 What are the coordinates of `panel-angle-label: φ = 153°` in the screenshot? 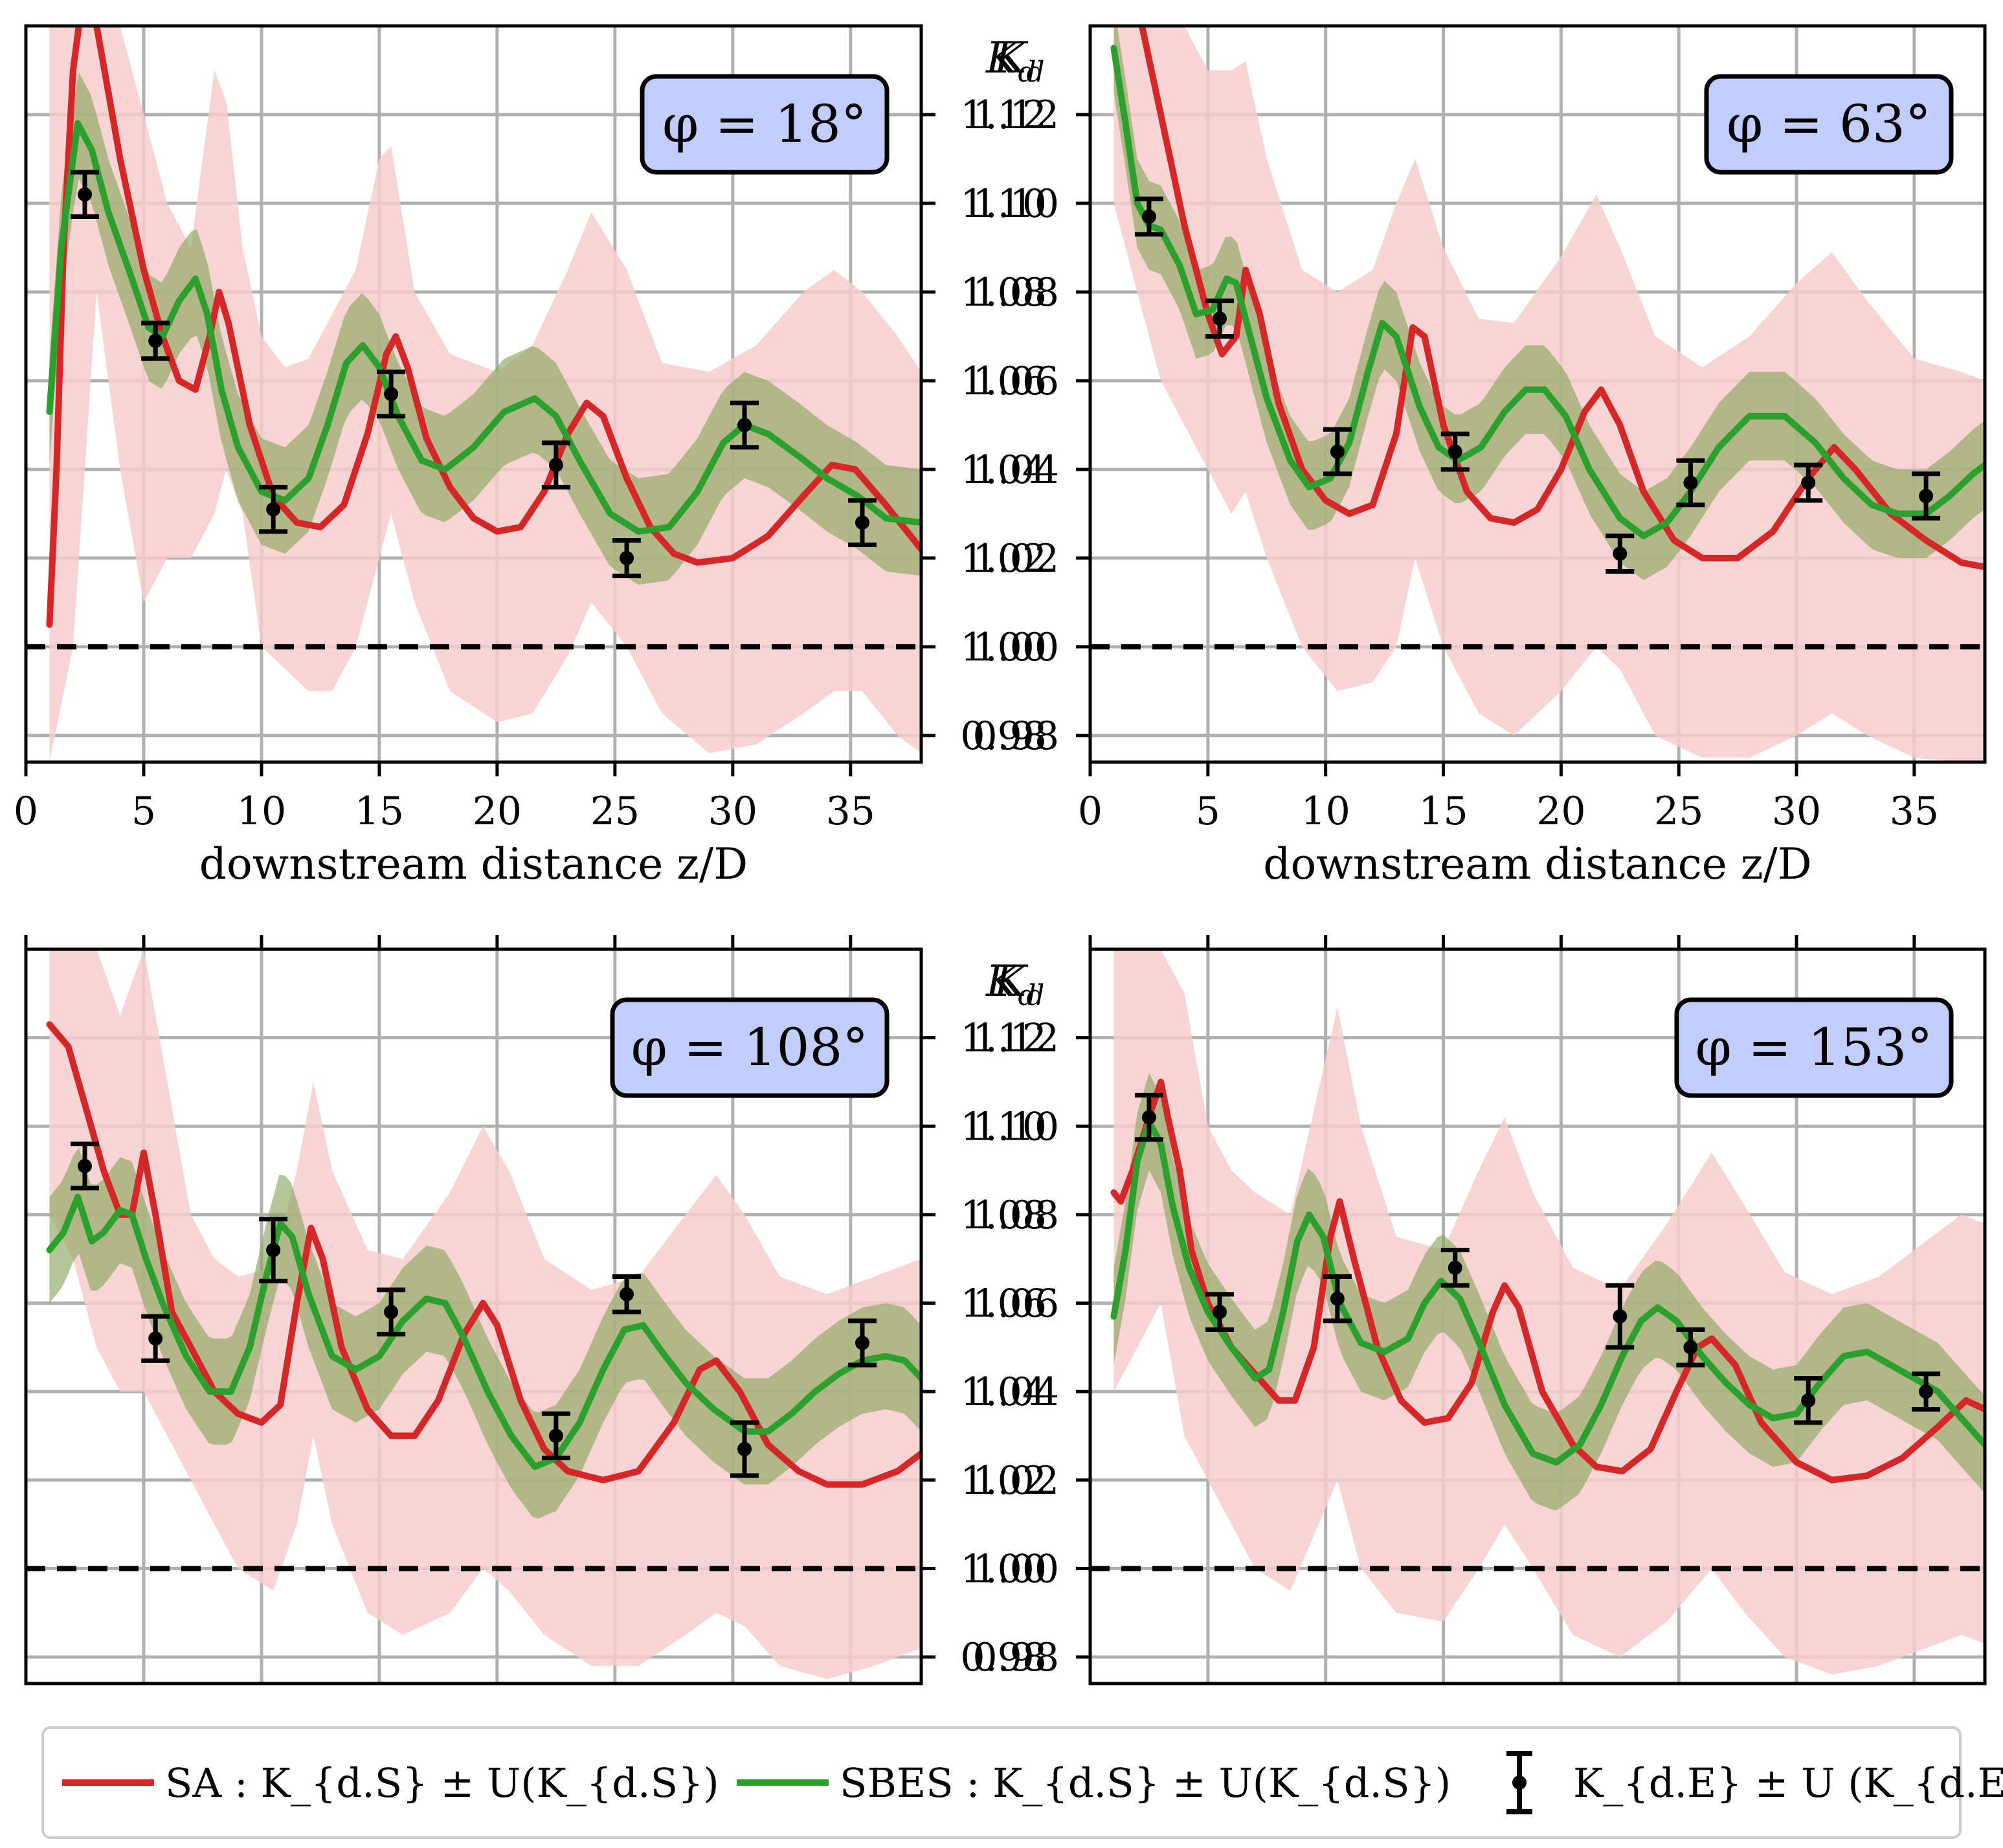 It's located at (1814, 1047).